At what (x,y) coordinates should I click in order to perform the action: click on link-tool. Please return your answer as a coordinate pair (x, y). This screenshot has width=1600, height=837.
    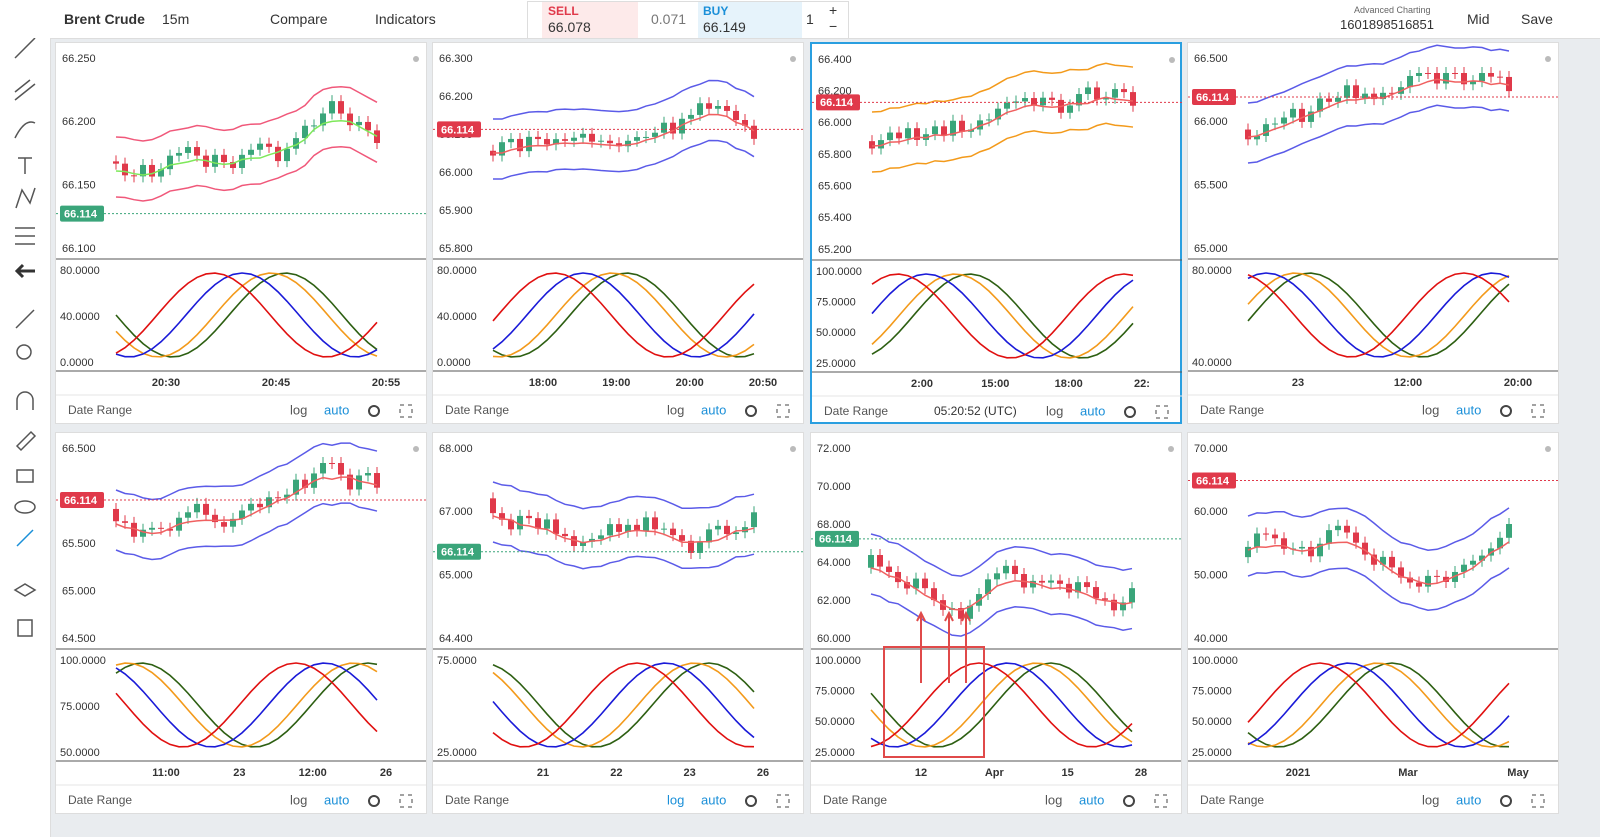
    Looking at the image, I should click on (25, 538).